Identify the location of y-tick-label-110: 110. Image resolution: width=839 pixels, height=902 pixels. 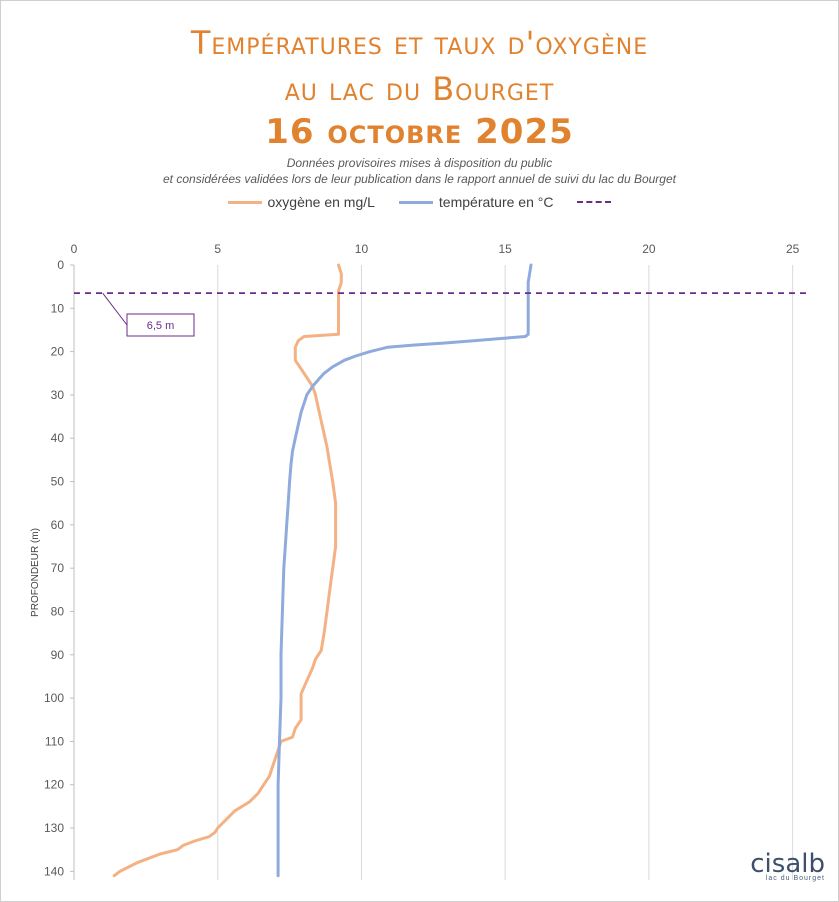
(54, 741).